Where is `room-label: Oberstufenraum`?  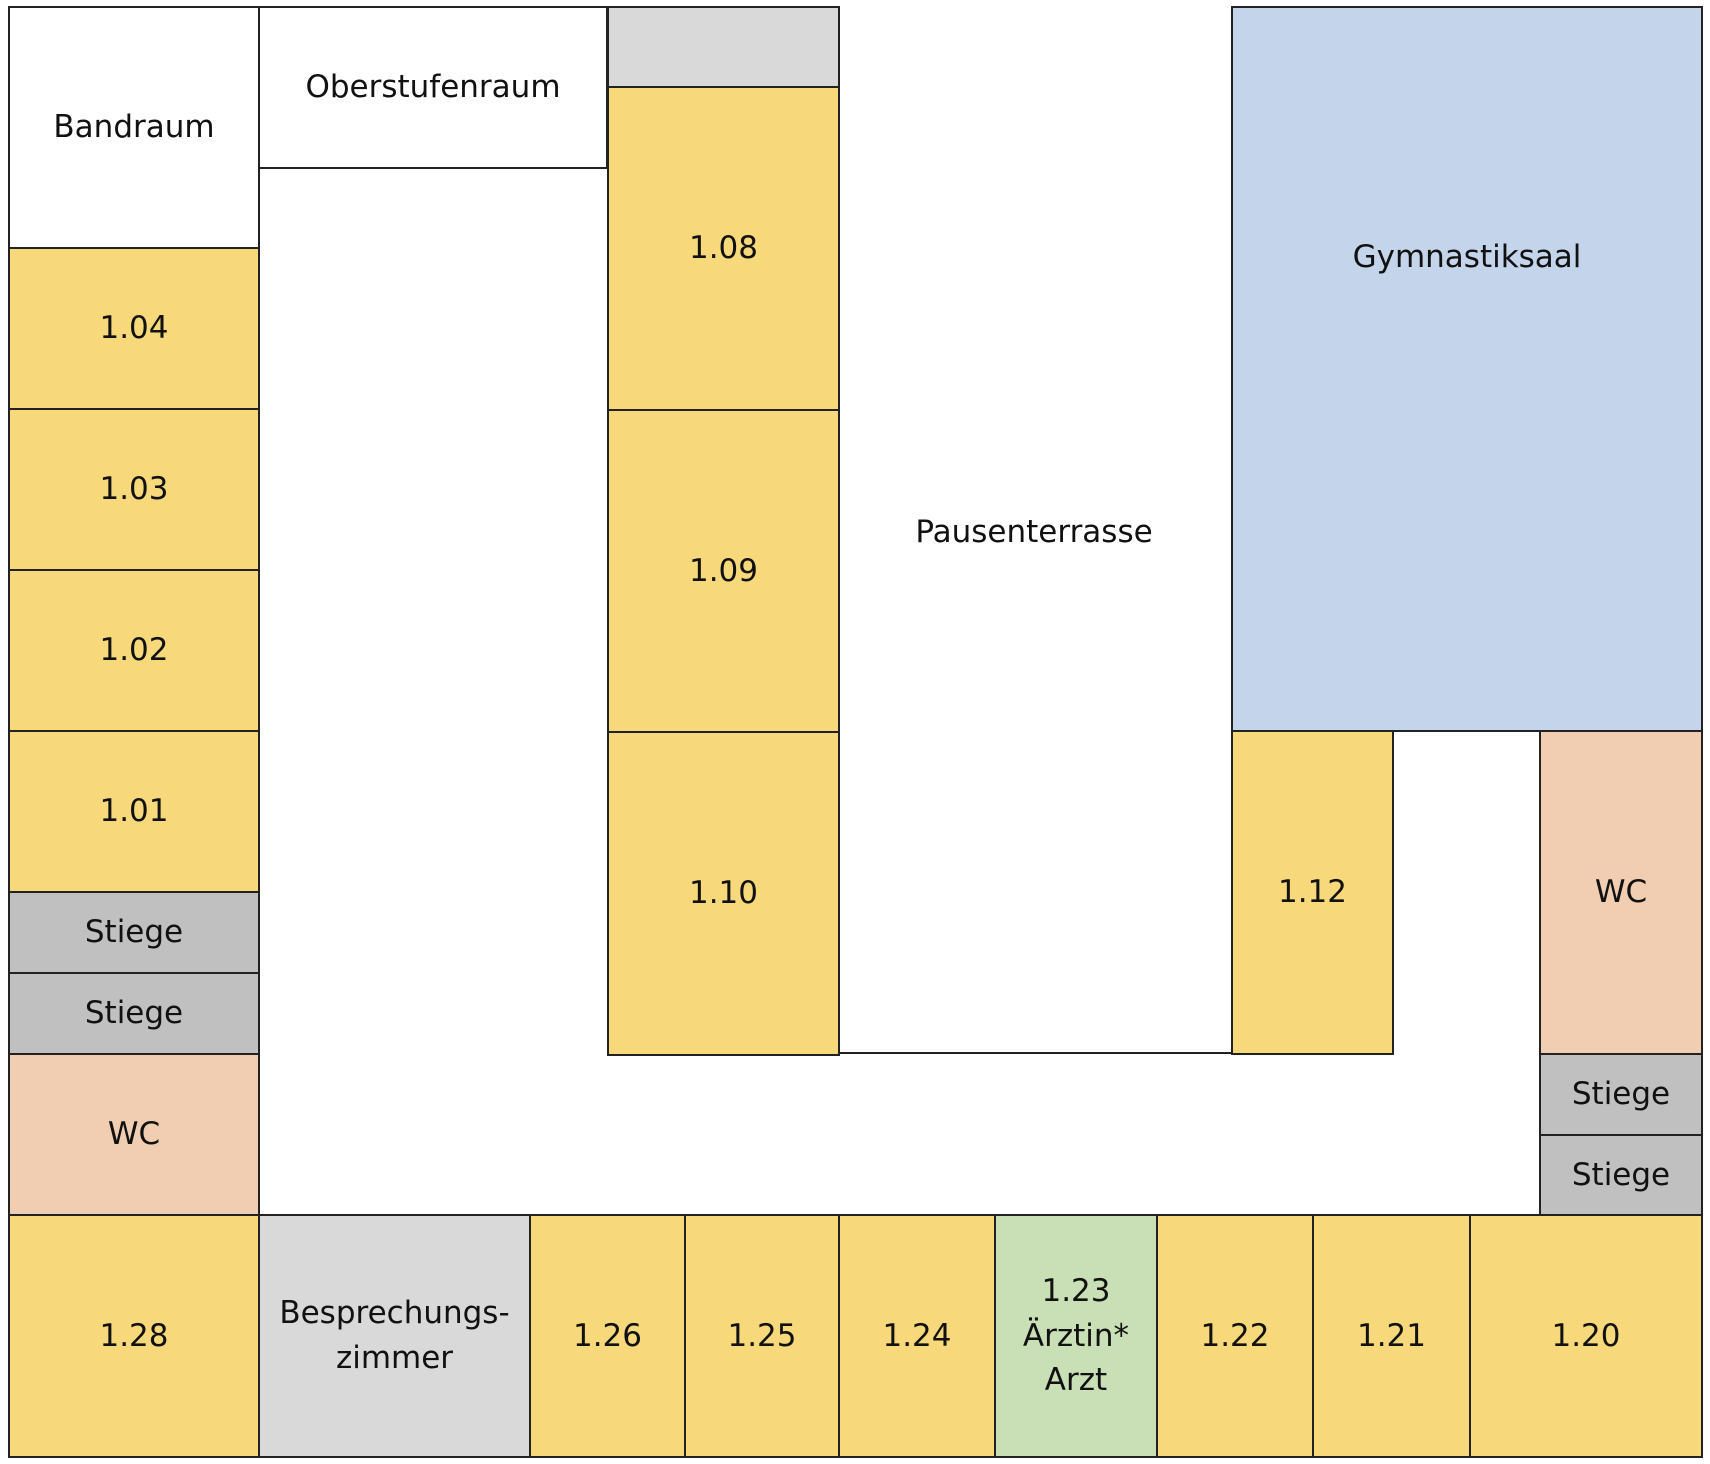
room-label: Oberstufenraum is located at coordinates (433, 87).